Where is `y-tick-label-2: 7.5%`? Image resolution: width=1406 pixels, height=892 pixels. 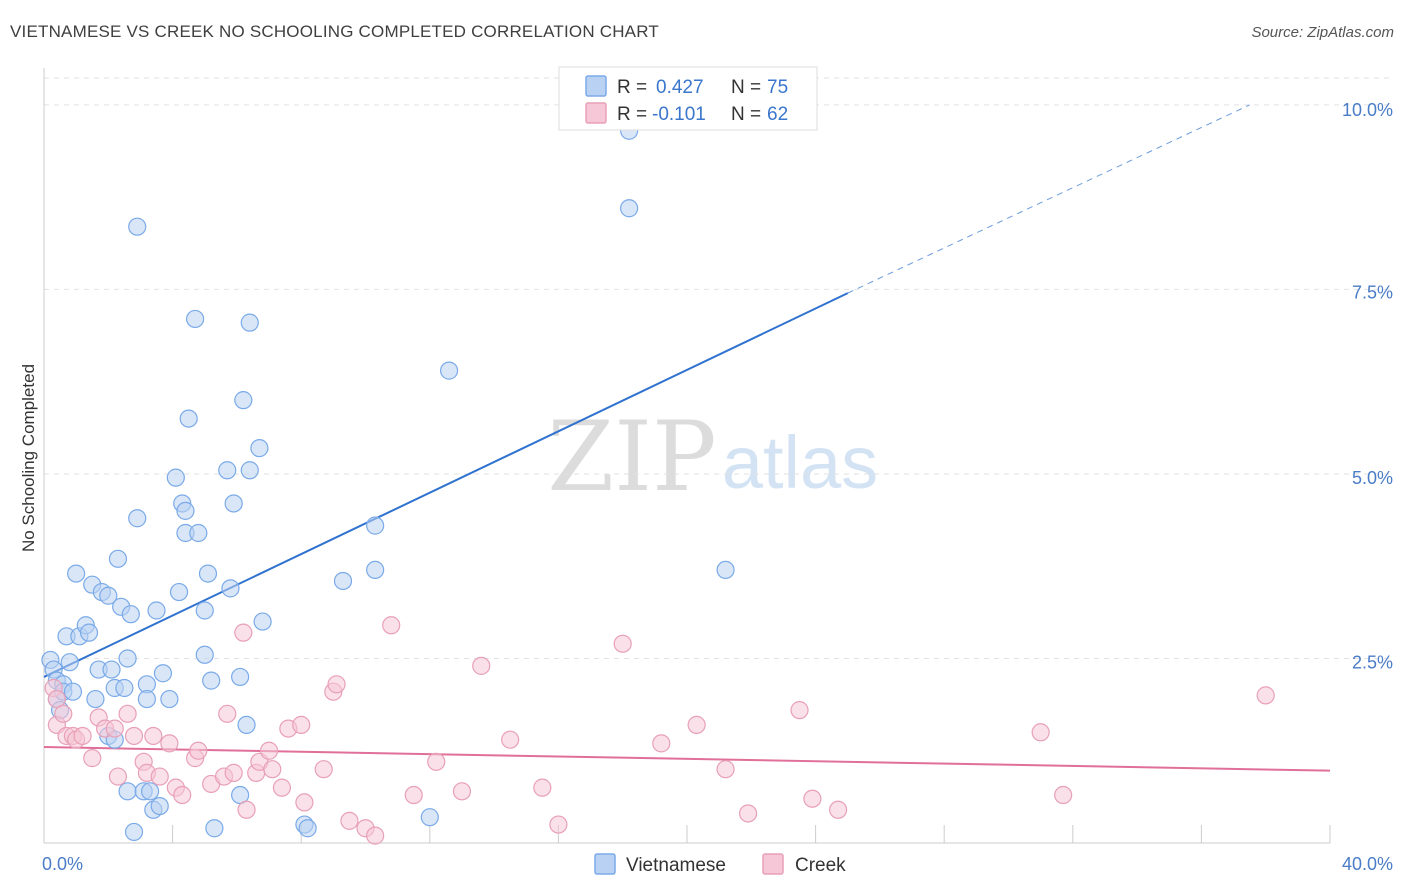 y-tick-label-2: 7.5% is located at coordinates (1372, 292).